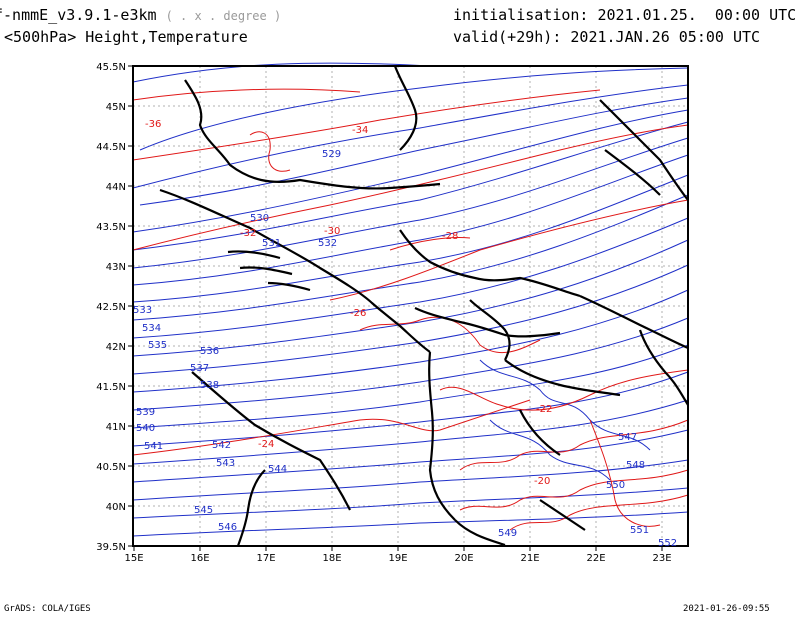 The image size is (800, 618). I want to click on model-name: f-nmmE_v3.9.1-e3km, so click(78, 15).